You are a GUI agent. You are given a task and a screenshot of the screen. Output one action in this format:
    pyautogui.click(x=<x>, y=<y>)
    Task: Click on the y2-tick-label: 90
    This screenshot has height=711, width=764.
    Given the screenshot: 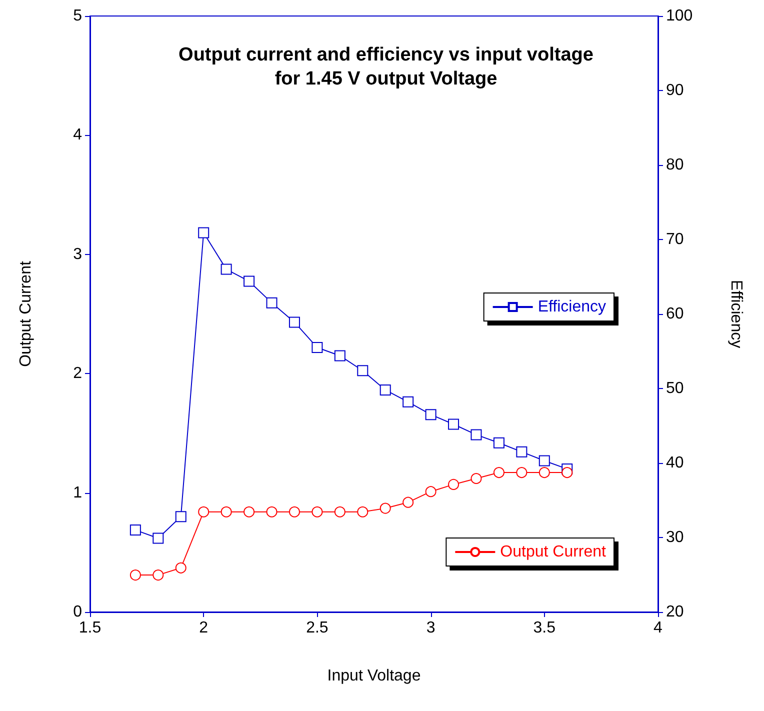 What is the action you would take?
    pyautogui.click(x=675, y=90)
    